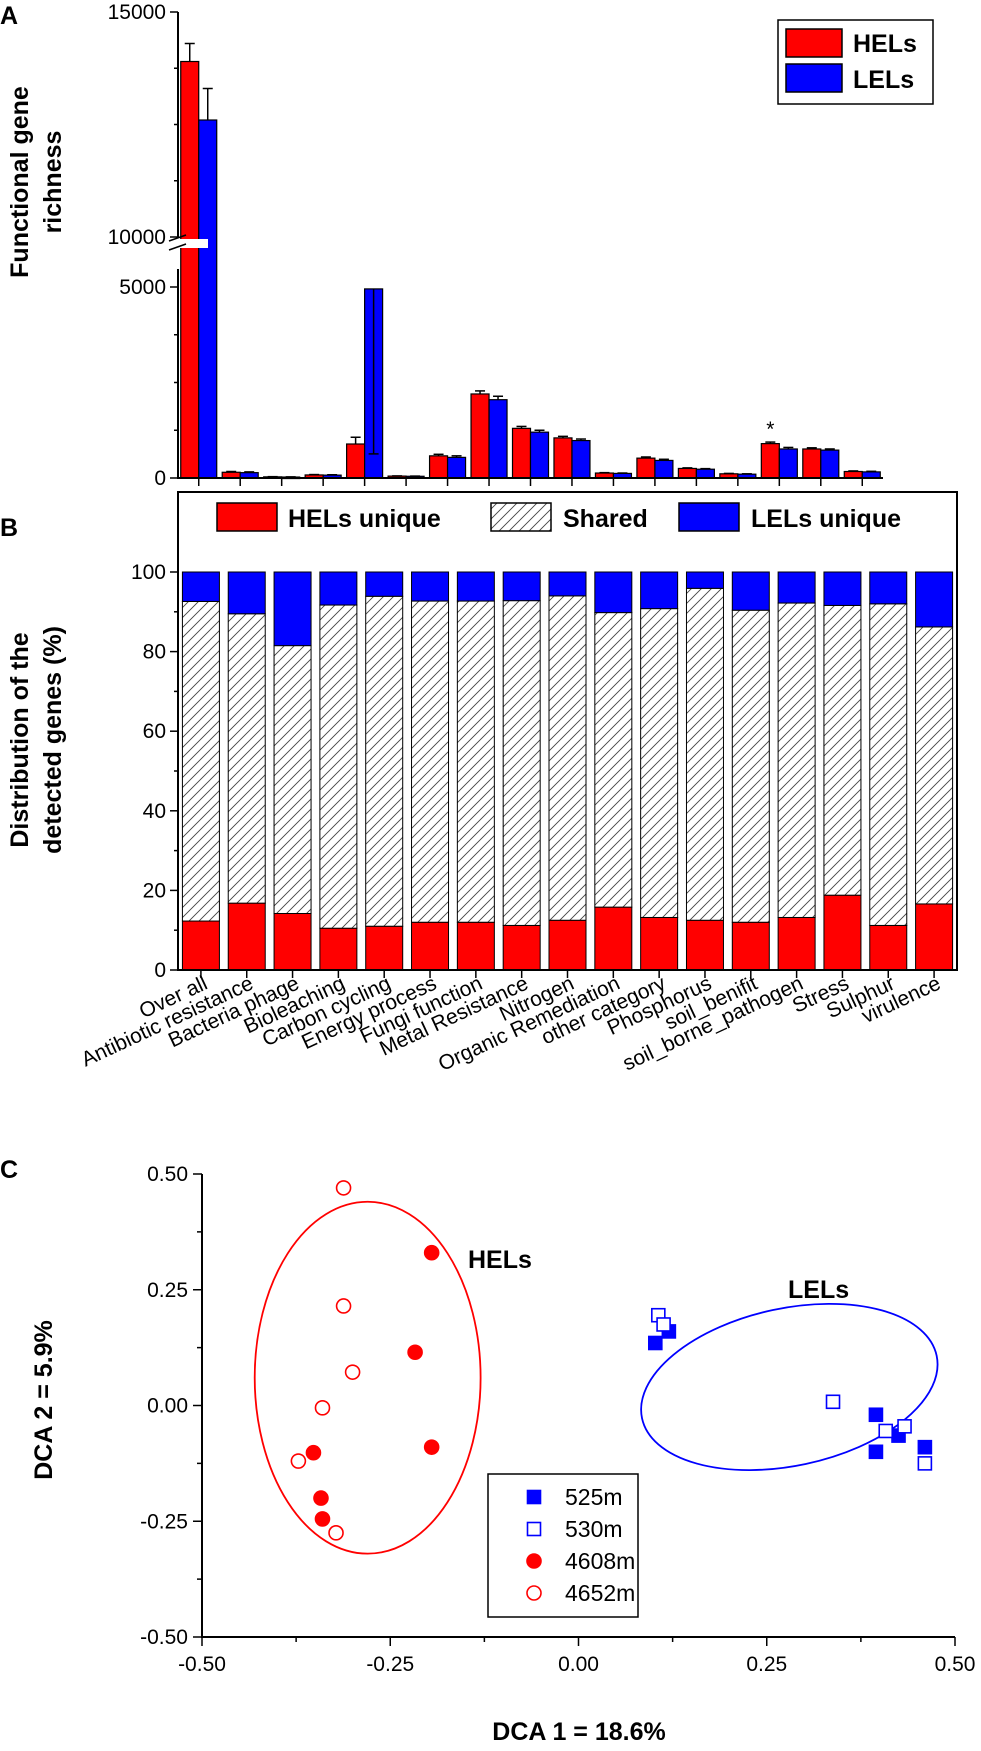 The image size is (981, 1751). Describe the element at coordinates (200, 945) in the screenshot. I see `bar-b-hels-unique-over-all` at that location.